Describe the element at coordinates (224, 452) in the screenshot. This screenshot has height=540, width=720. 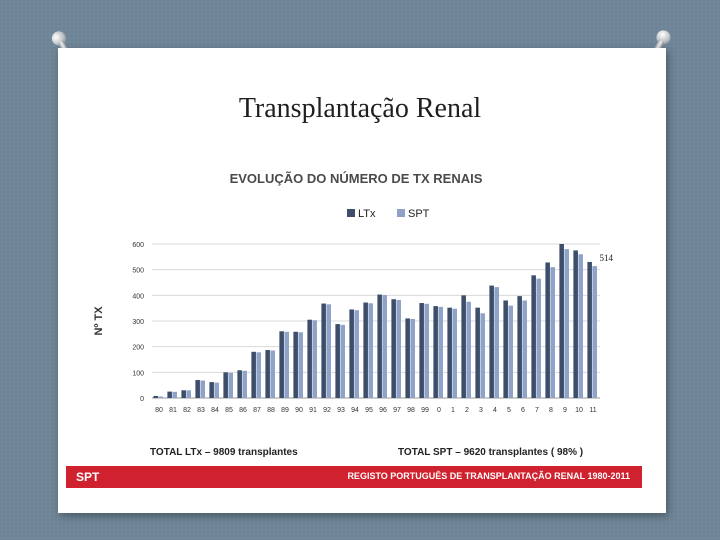
I see `total-ltx-label: TOTAL LTx – 9809 transplantes` at that location.